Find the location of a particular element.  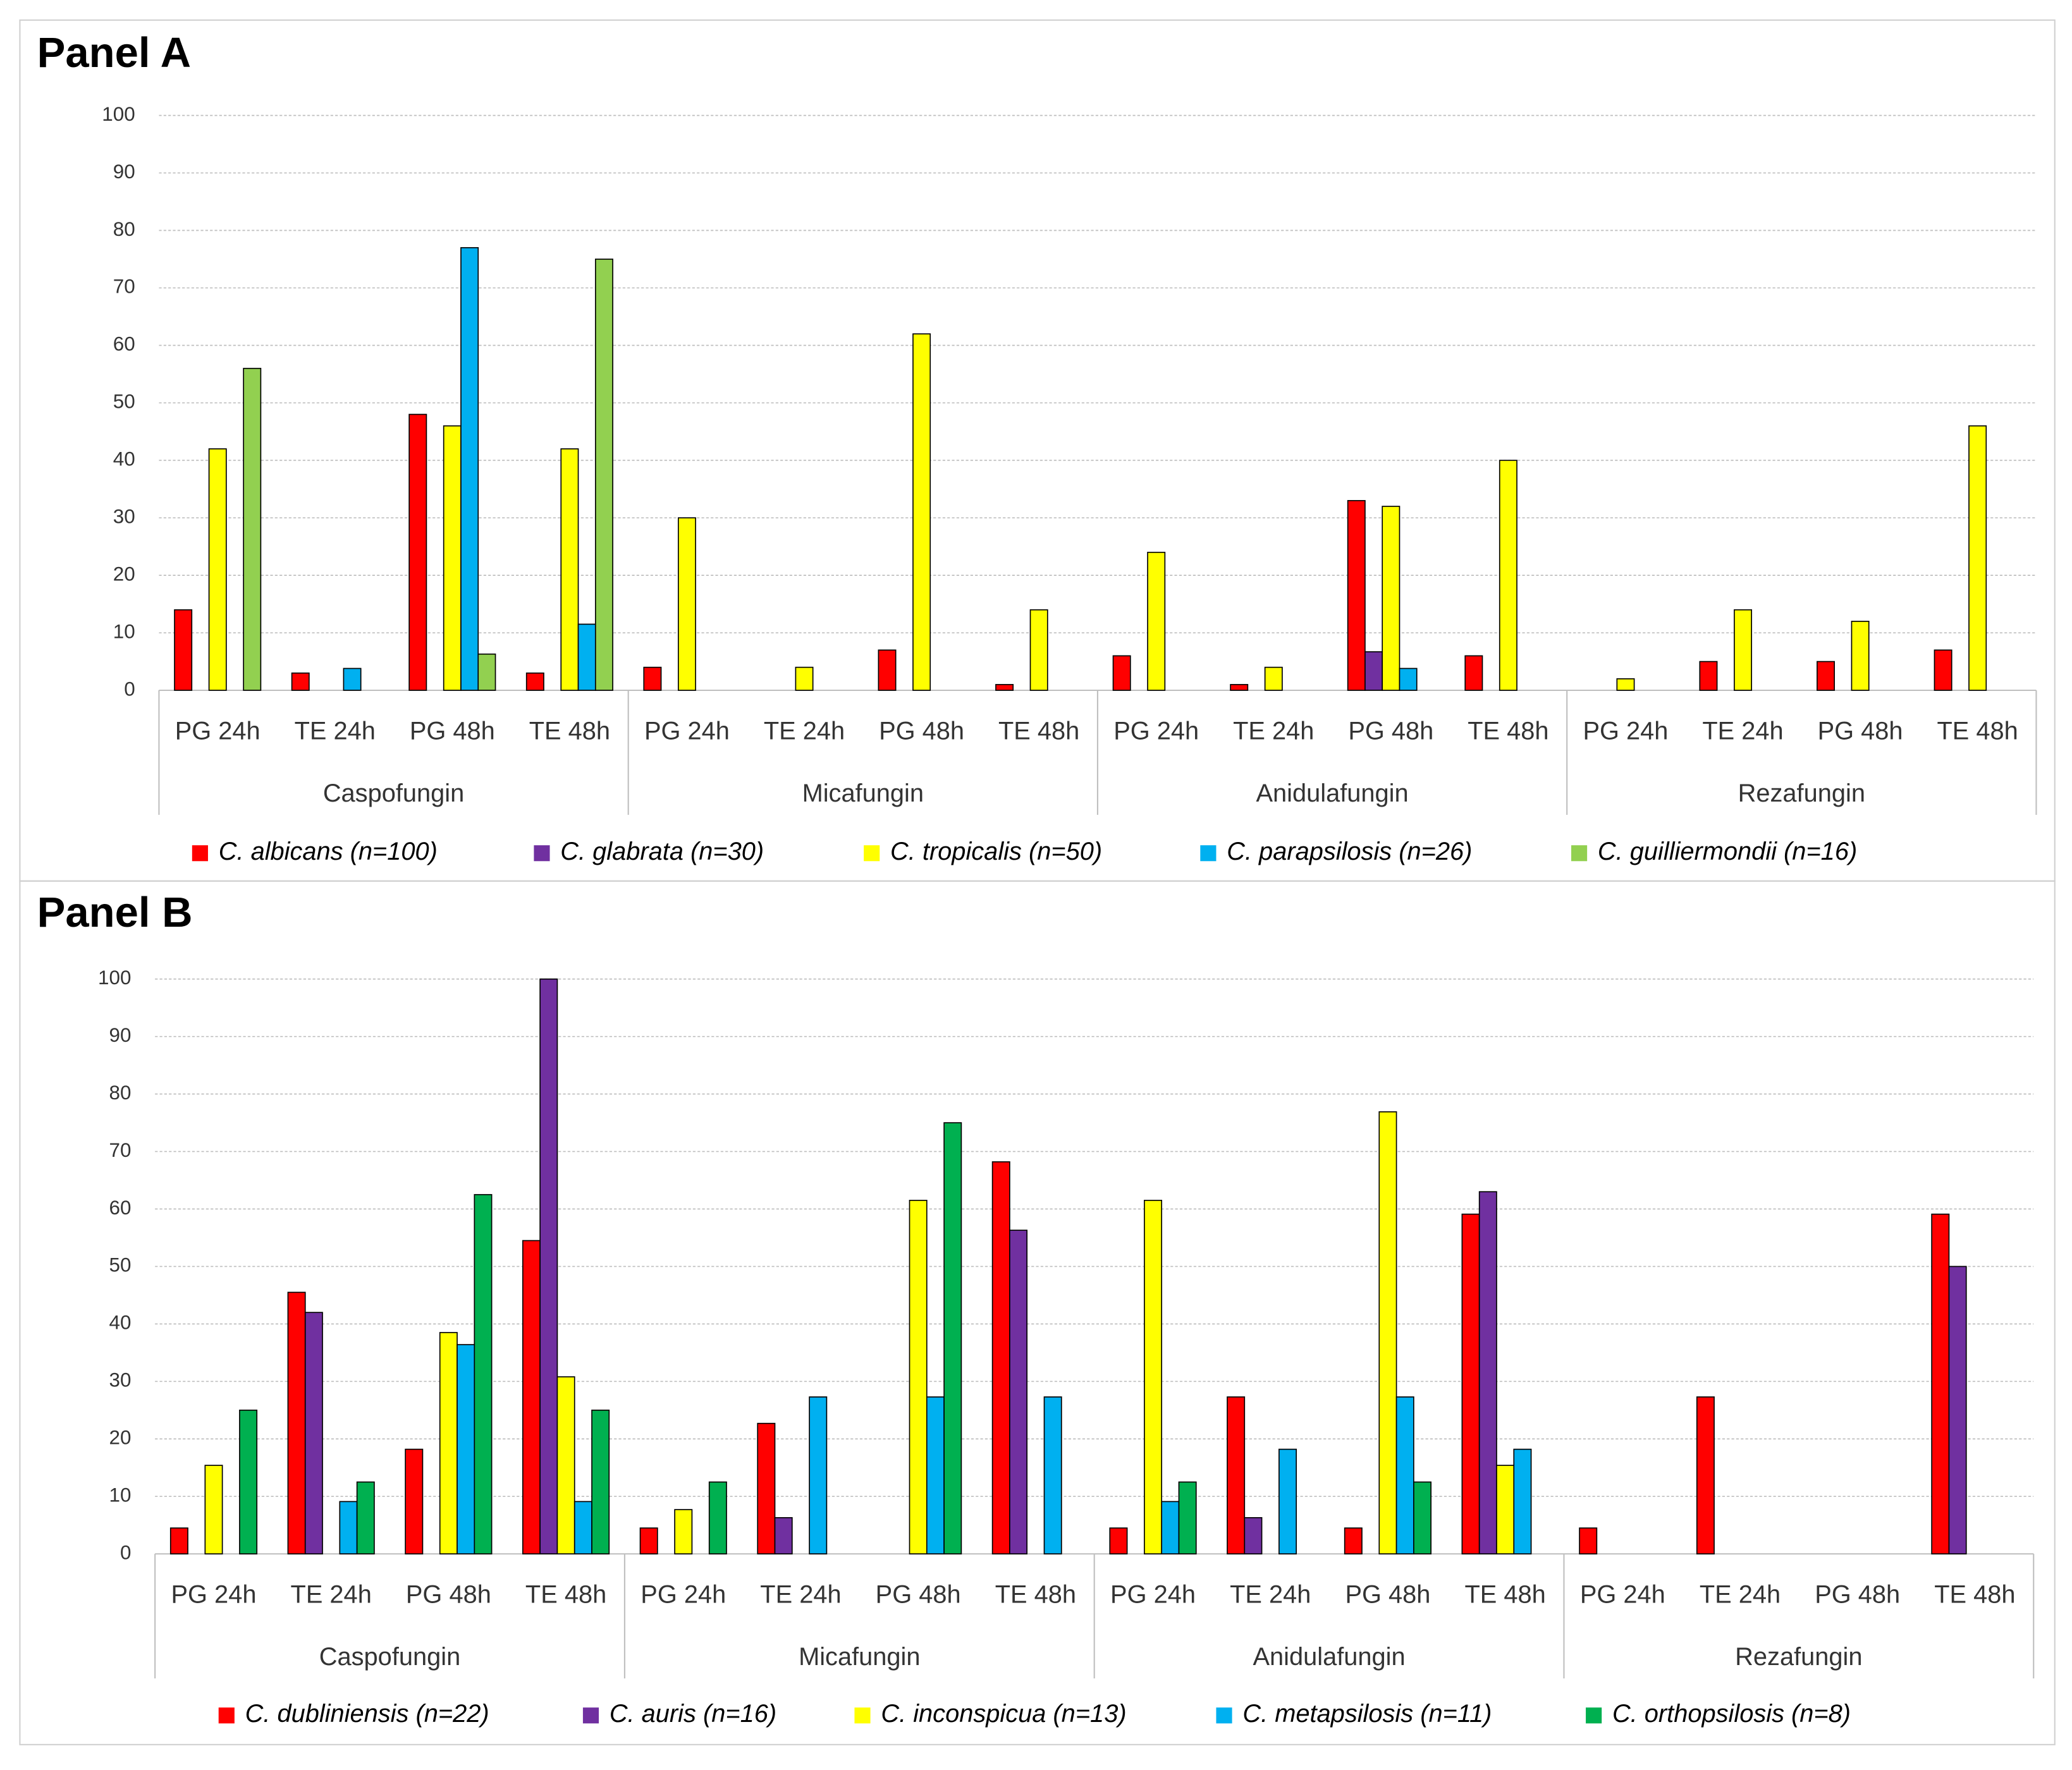

y-tick-label: 50 is located at coordinates (120, 1265).